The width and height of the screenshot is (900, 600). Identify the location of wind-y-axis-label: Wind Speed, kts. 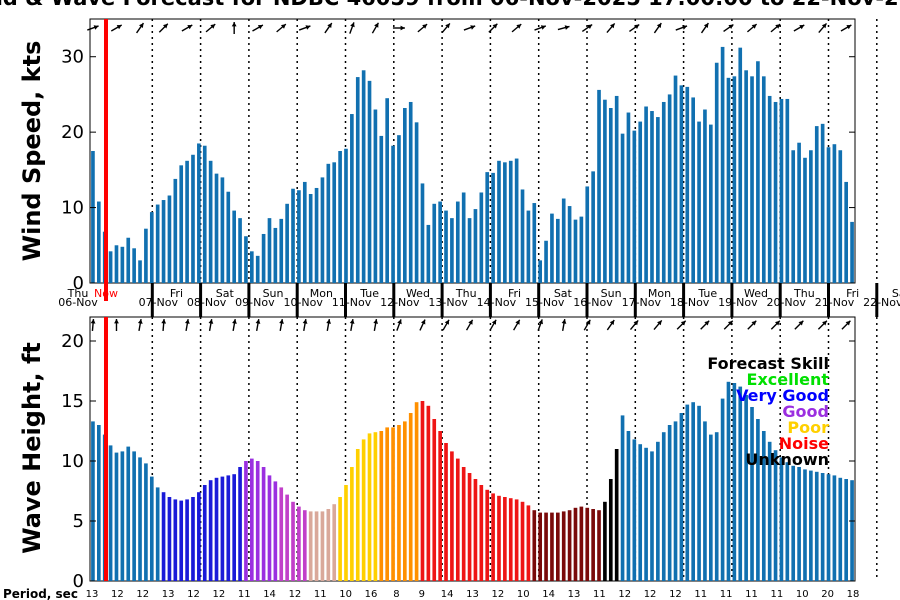
(32, 151).